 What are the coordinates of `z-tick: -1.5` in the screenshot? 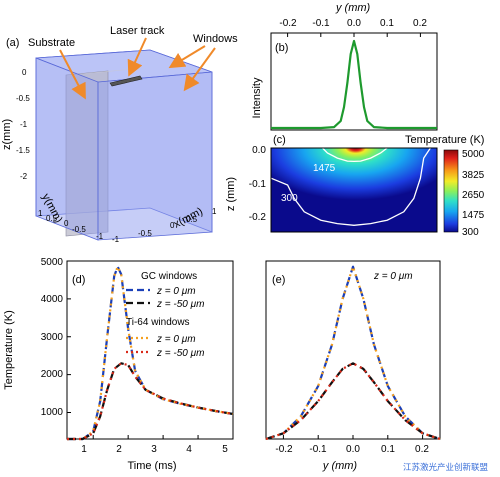 It's located at (23, 150).